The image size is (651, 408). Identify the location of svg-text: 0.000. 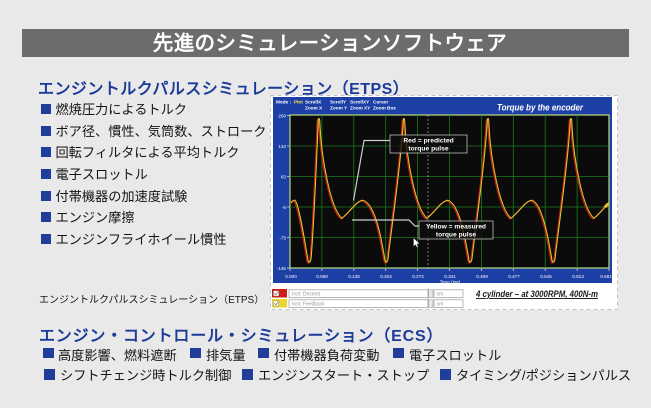
(291, 276).